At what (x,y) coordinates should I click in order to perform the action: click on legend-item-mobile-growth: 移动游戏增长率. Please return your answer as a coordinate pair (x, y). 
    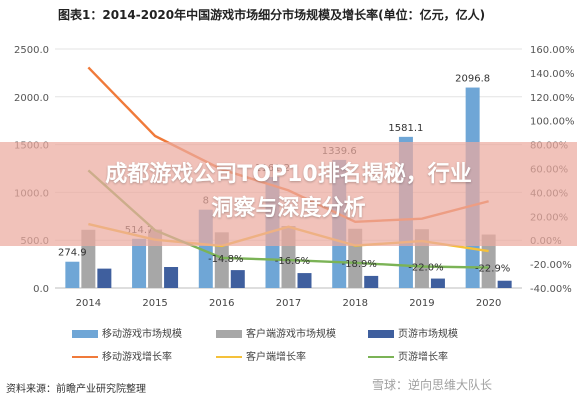
    Looking at the image, I should click on (122, 355).